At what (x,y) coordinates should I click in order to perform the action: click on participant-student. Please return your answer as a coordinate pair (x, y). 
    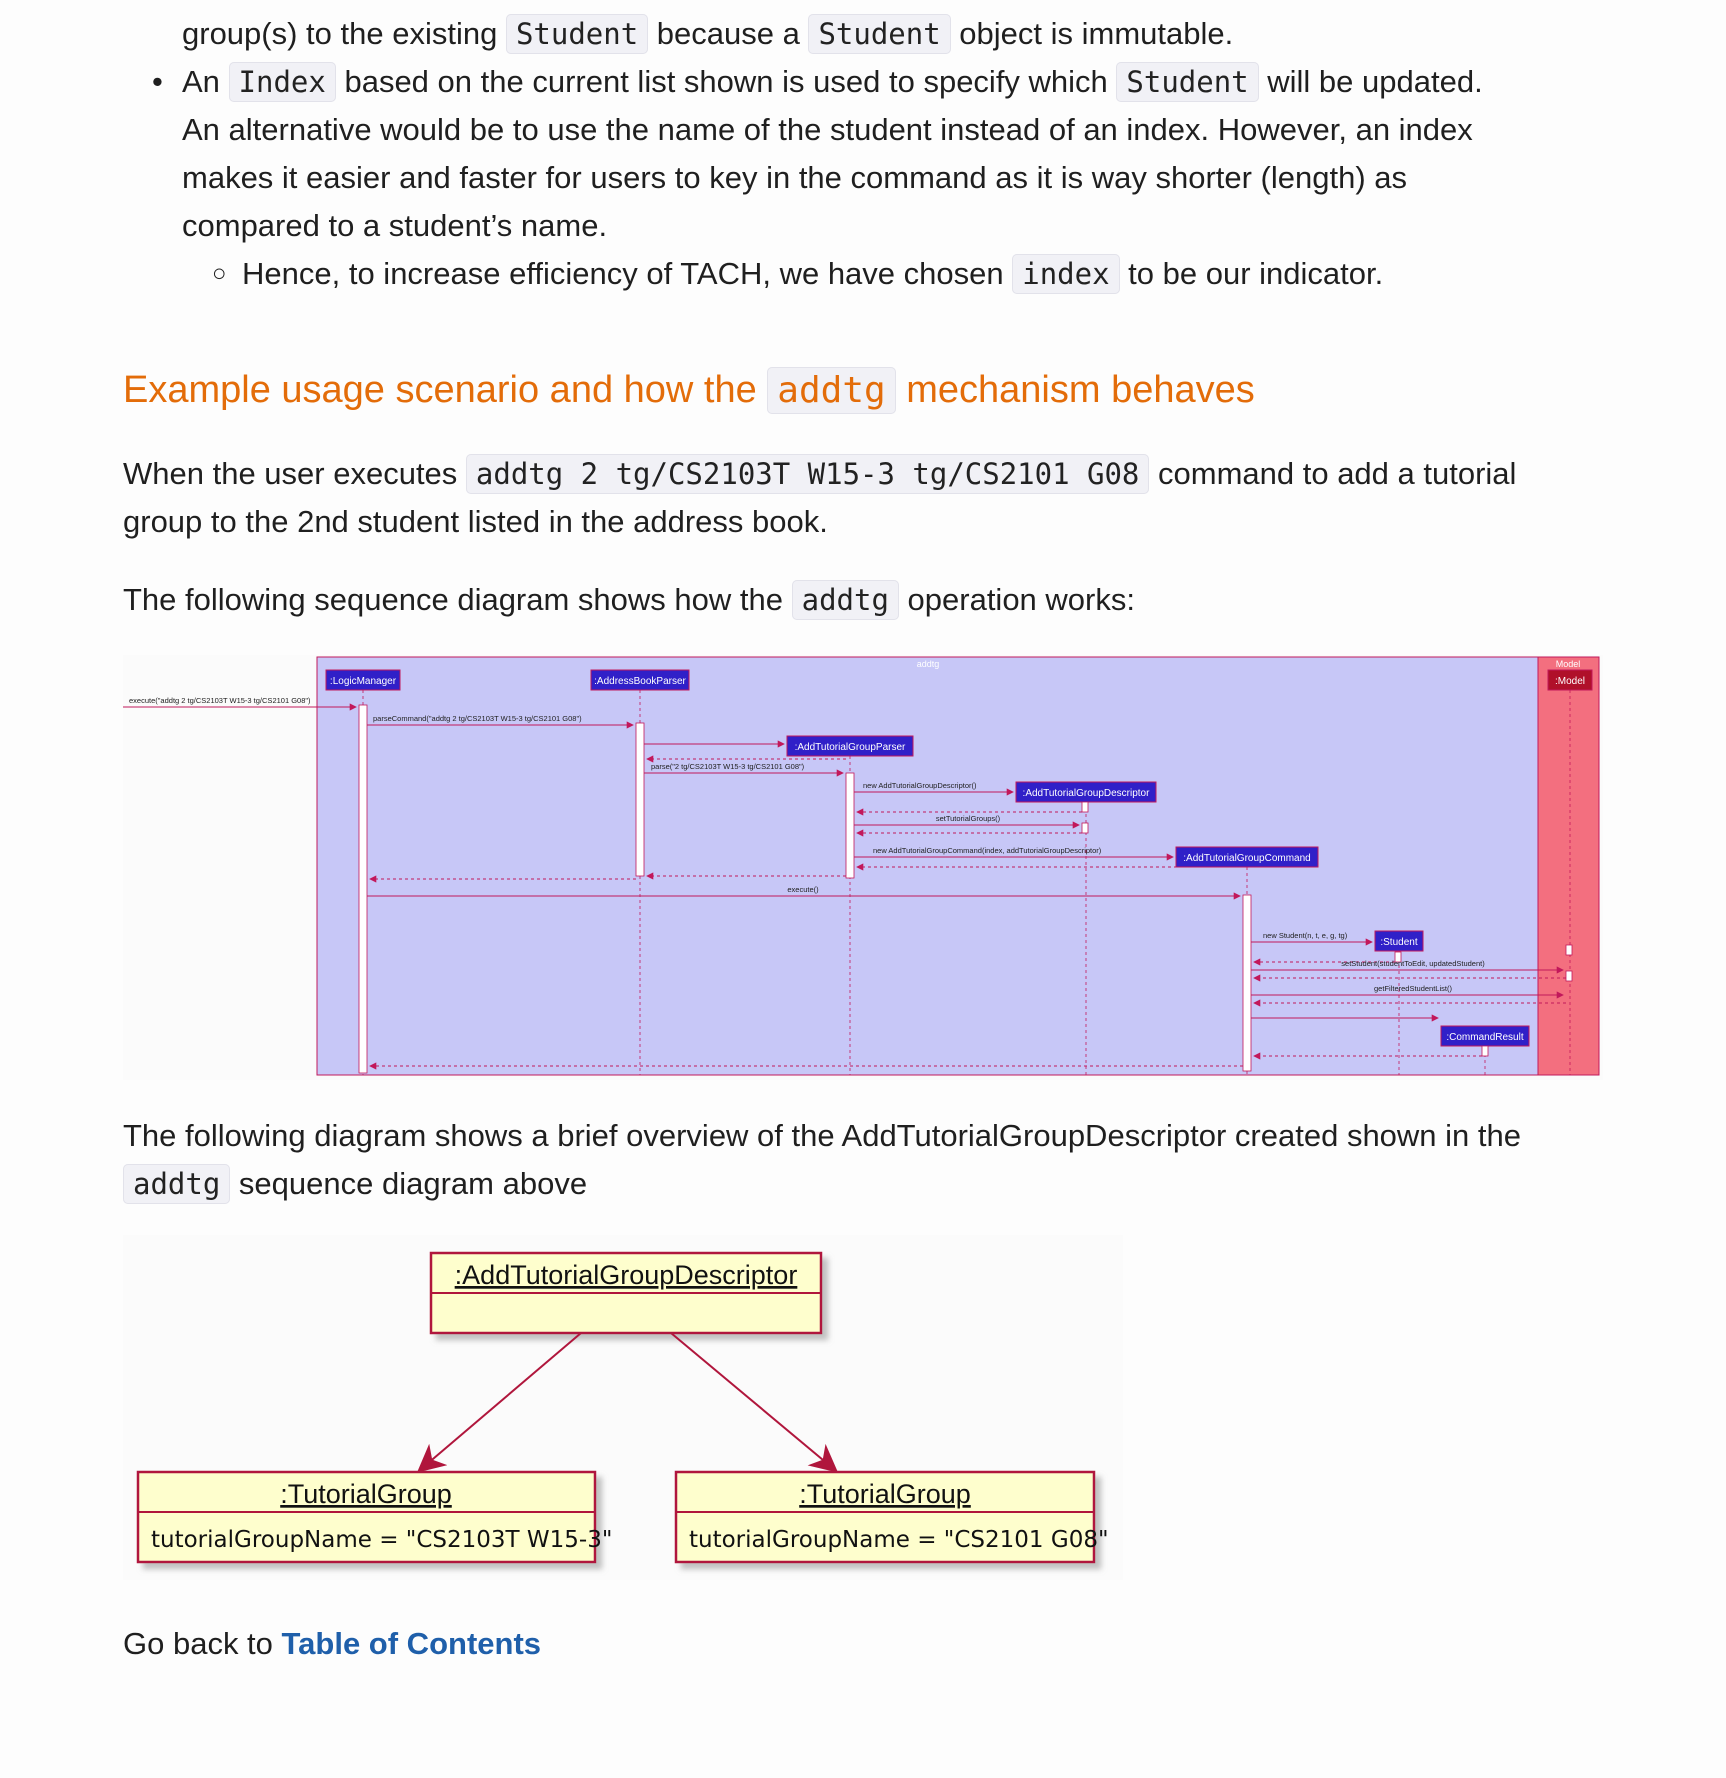
    Looking at the image, I should click on (1399, 941).